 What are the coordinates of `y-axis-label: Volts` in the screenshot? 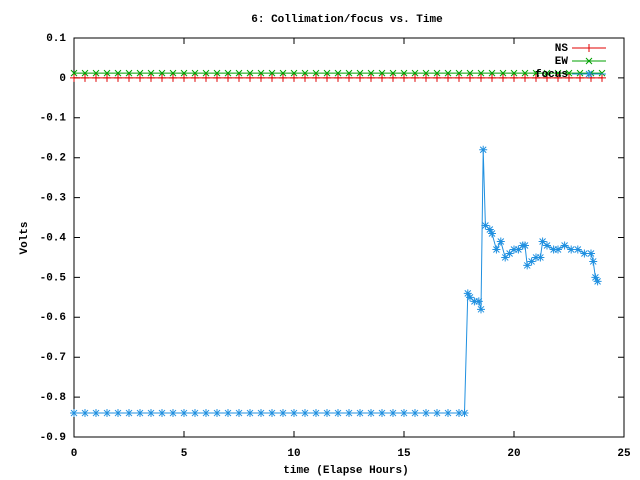 It's located at (25, 237).